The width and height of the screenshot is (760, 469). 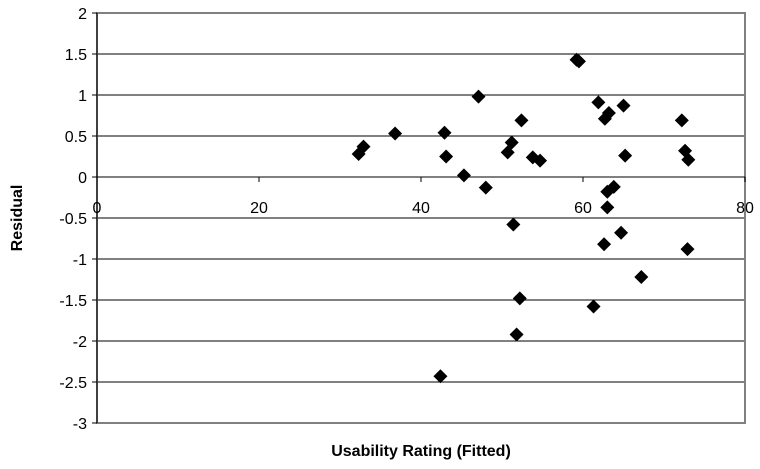 What do you see at coordinates (73, 301) in the screenshot?
I see `y-tick-label: -1.5` at bounding box center [73, 301].